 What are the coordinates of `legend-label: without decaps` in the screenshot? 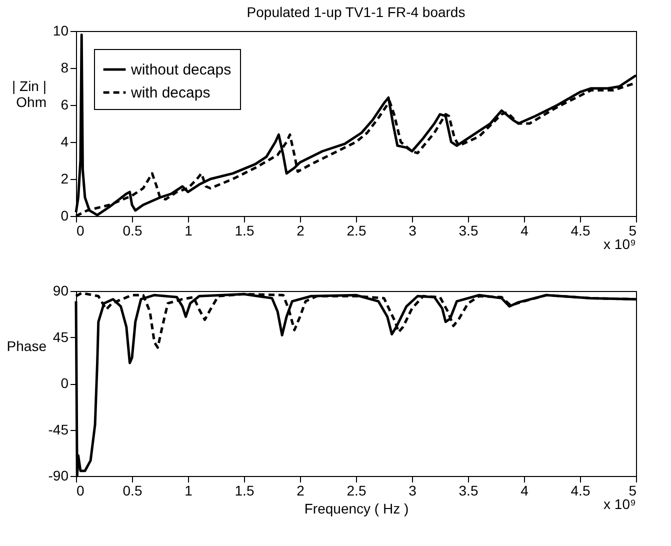 It's located at (181, 70).